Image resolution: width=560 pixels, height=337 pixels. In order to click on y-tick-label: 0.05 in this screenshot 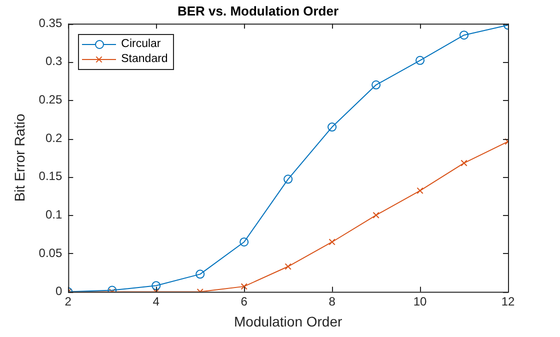, I will do `click(50, 253)`.